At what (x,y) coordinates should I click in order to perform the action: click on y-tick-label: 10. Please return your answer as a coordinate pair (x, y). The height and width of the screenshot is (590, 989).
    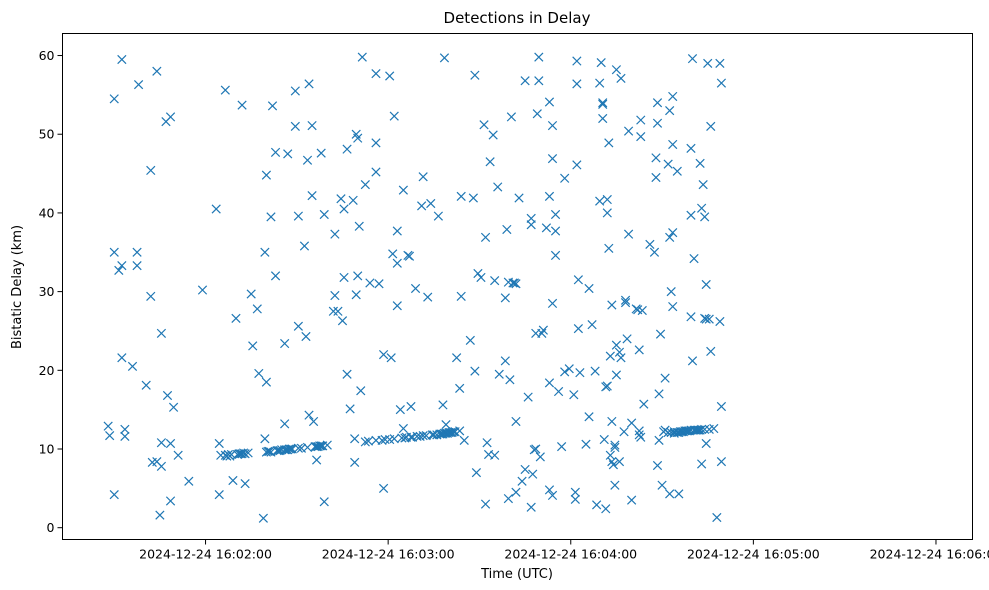
    Looking at the image, I should click on (47, 449).